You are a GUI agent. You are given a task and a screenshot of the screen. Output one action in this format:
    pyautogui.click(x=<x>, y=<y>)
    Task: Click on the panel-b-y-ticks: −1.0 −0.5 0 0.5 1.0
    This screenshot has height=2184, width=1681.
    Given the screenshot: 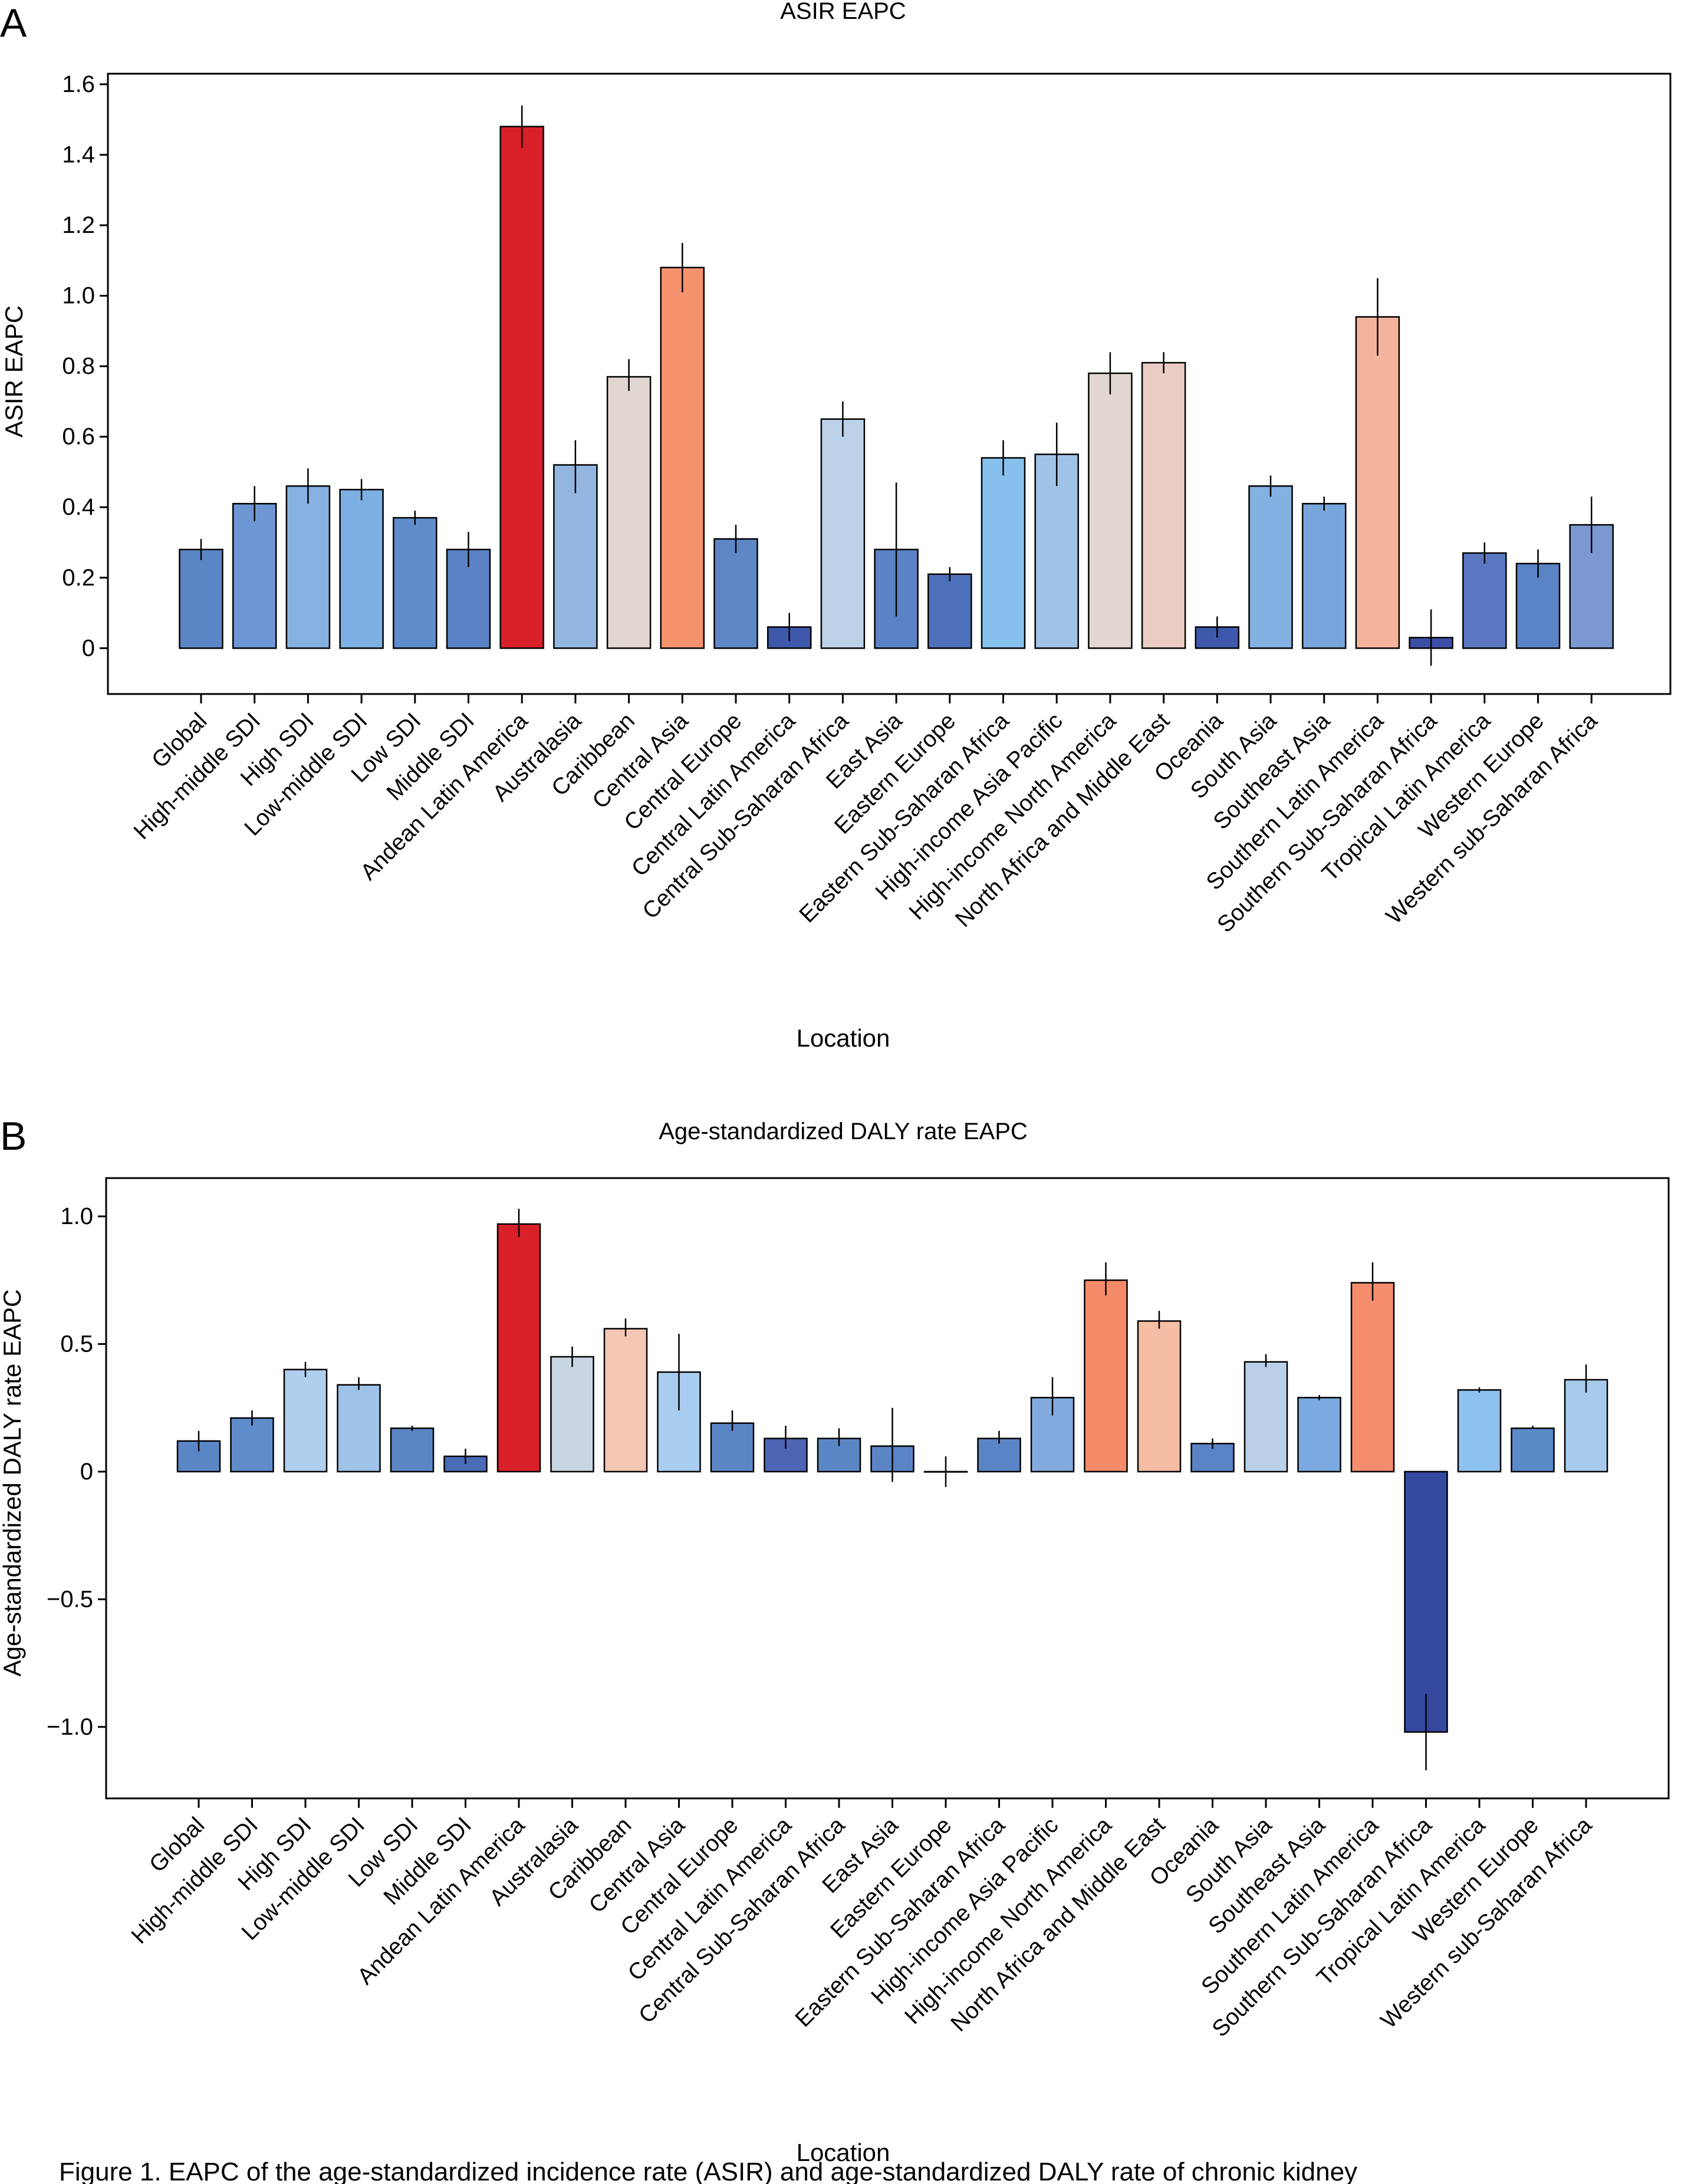 What is the action you would take?
    pyautogui.click(x=76, y=1471)
    